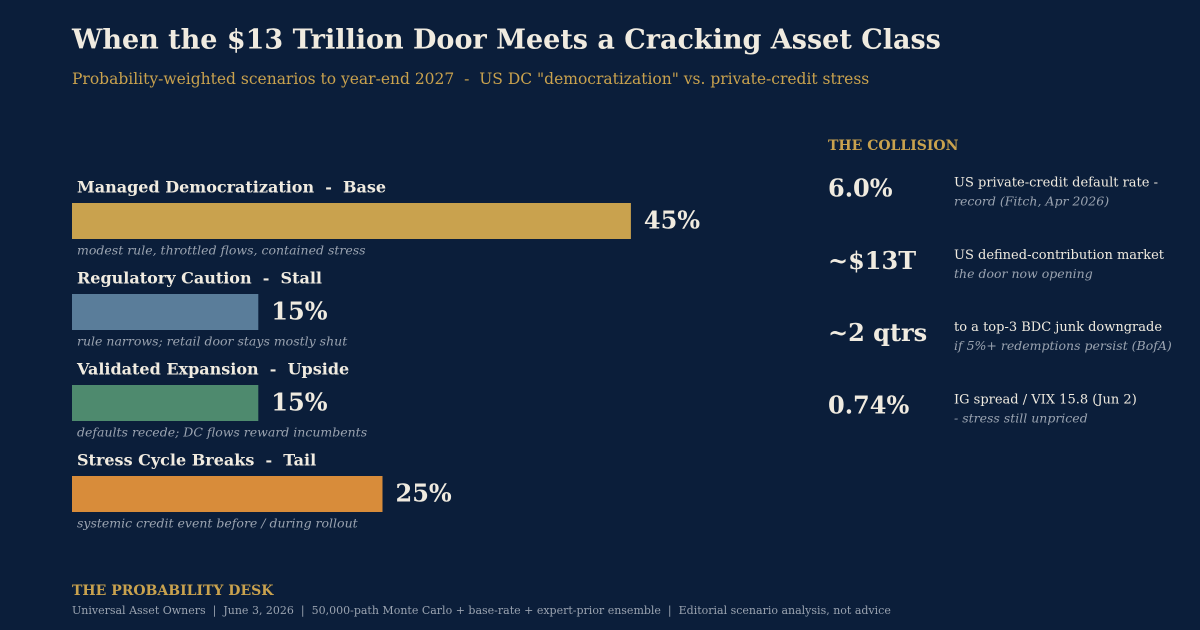  What do you see at coordinates (868, 404) in the screenshot?
I see `stat-value: 0.74%` at bounding box center [868, 404].